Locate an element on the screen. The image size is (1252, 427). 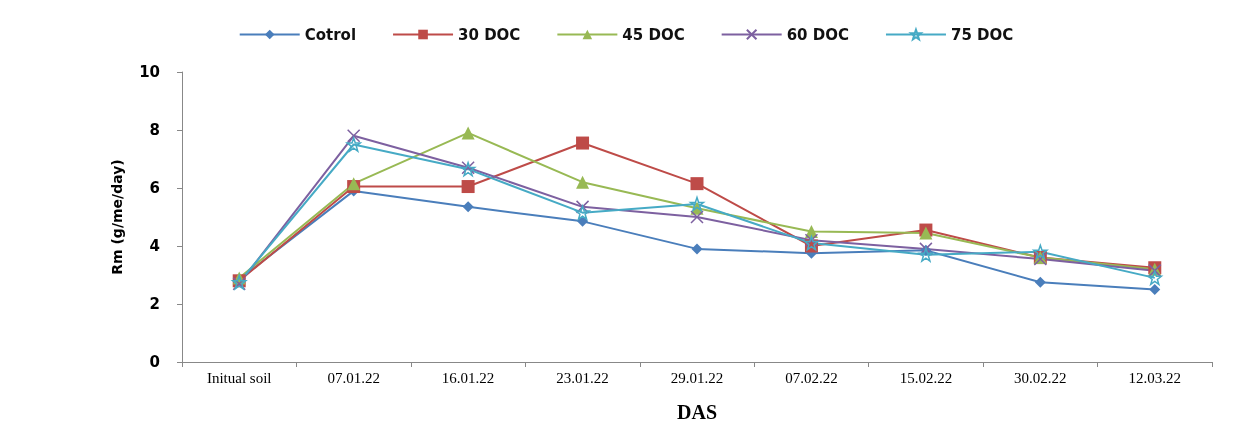
legend-label: 60 DOC is located at coordinates (817, 34).